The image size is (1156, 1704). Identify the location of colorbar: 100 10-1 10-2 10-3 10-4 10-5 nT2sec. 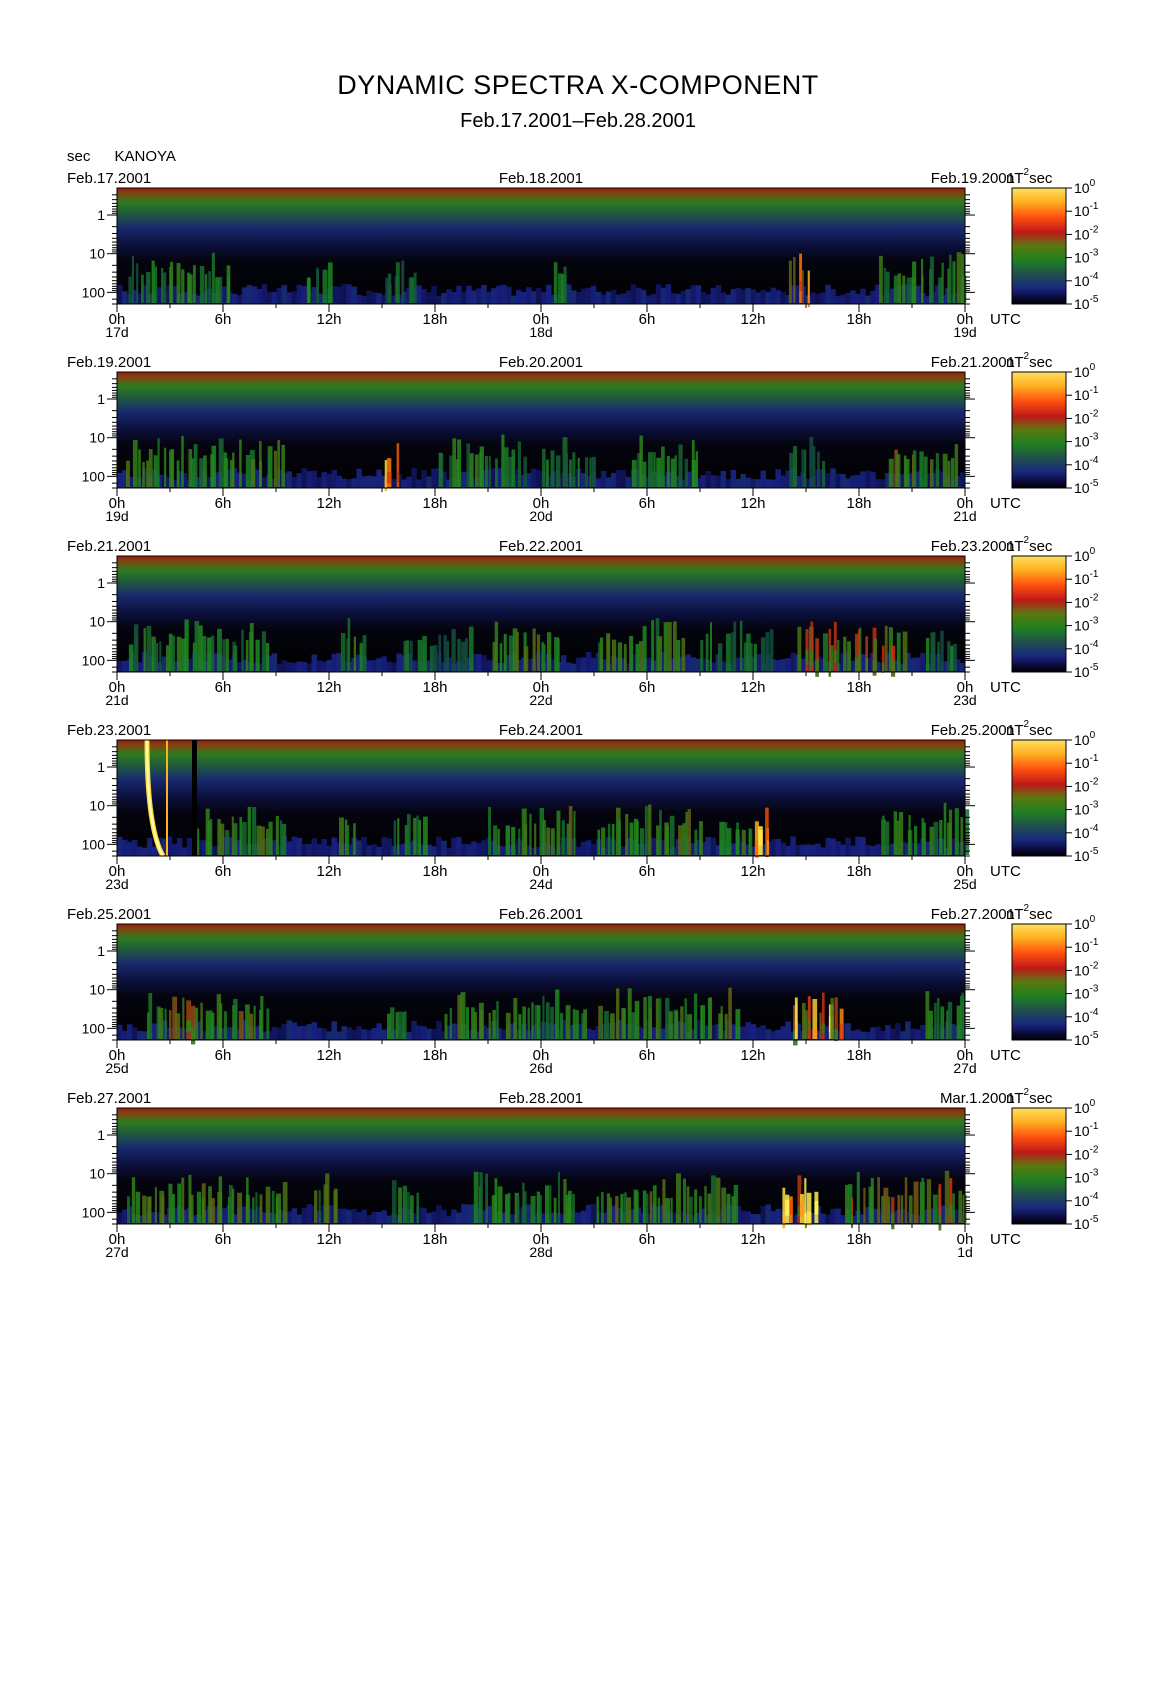
(1052, 423).